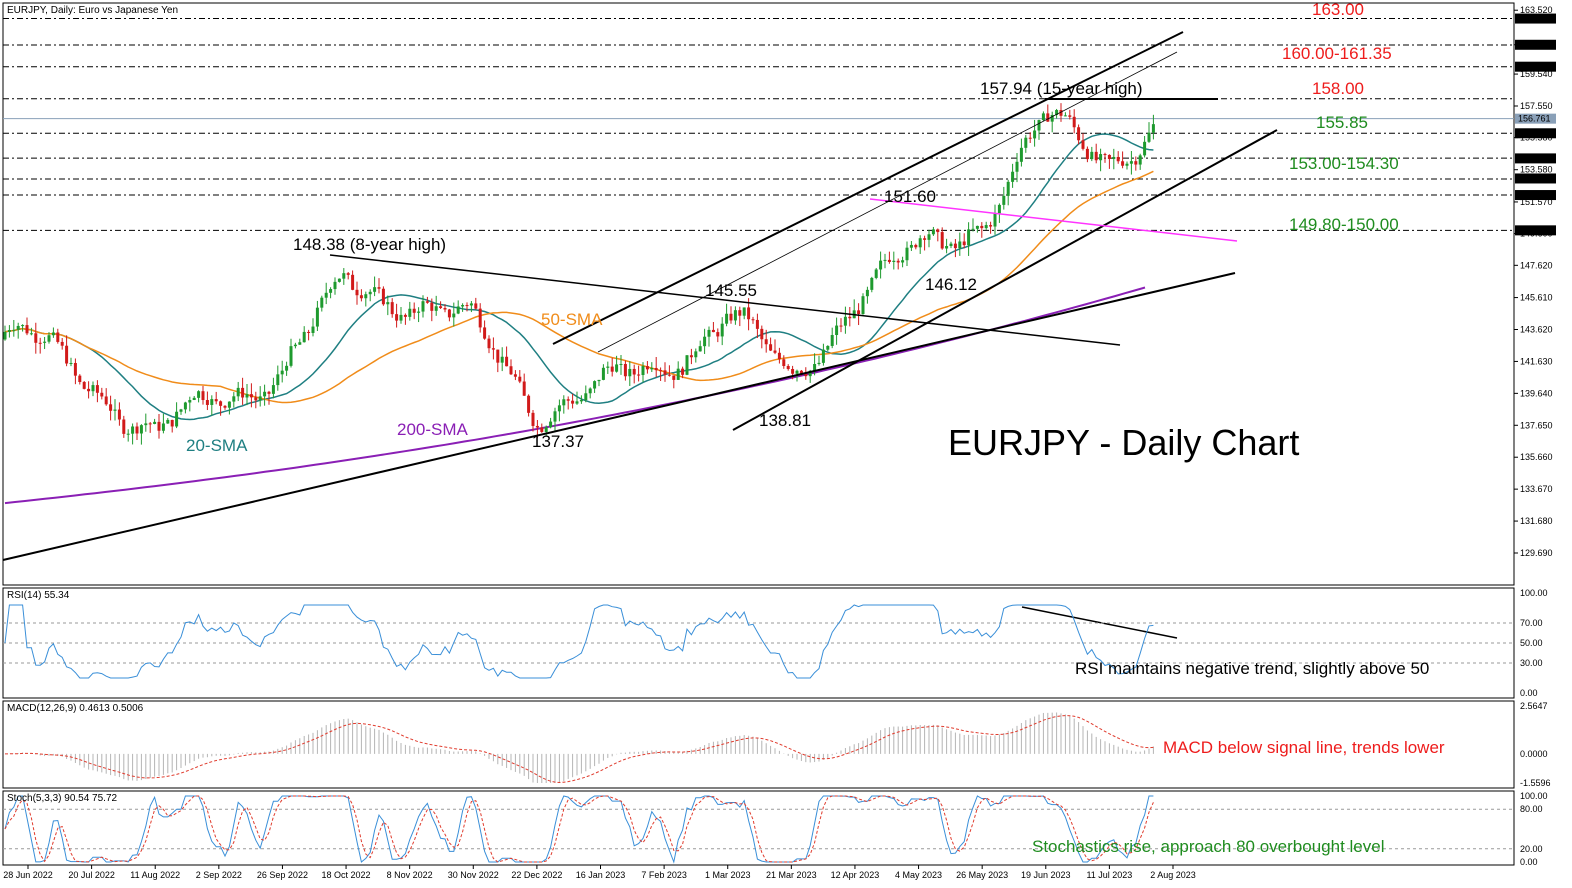 The width and height of the screenshot is (1572, 888). I want to click on x-tick-label: 11 Jul 2023, so click(1109, 875).